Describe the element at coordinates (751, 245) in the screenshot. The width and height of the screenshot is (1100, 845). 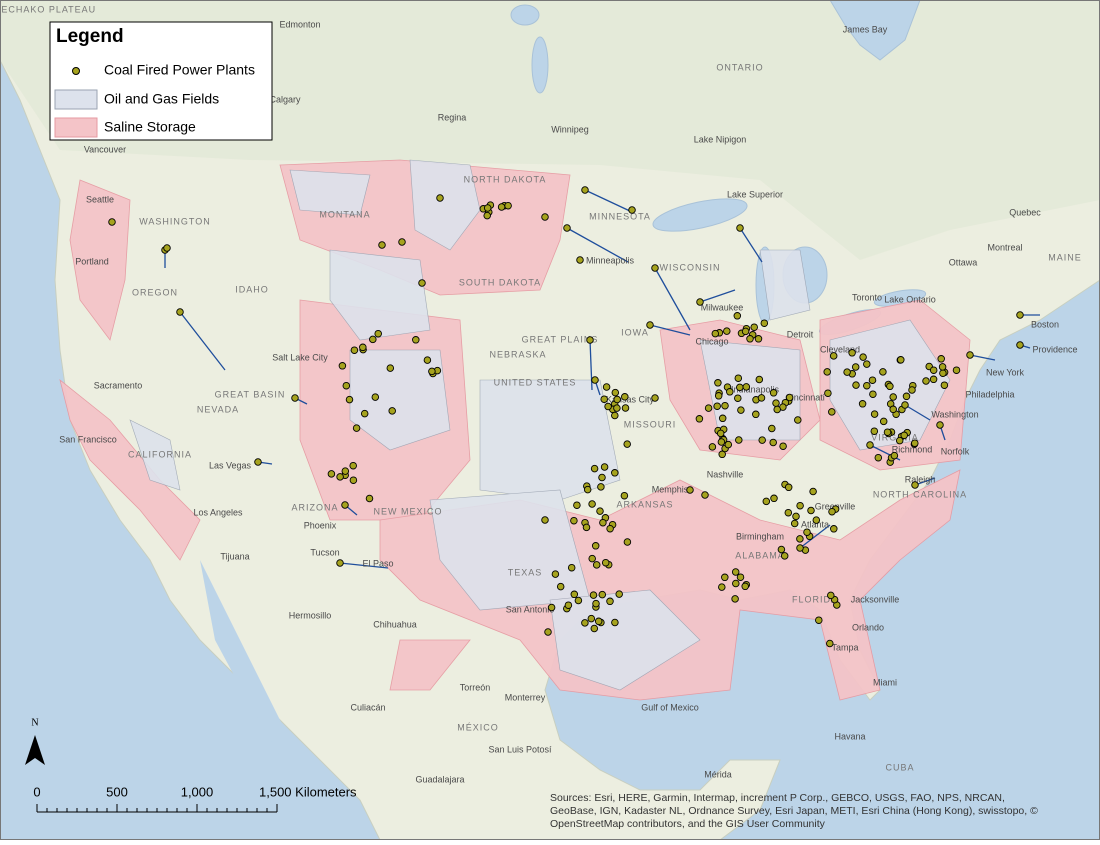
I see `leader-line` at that location.